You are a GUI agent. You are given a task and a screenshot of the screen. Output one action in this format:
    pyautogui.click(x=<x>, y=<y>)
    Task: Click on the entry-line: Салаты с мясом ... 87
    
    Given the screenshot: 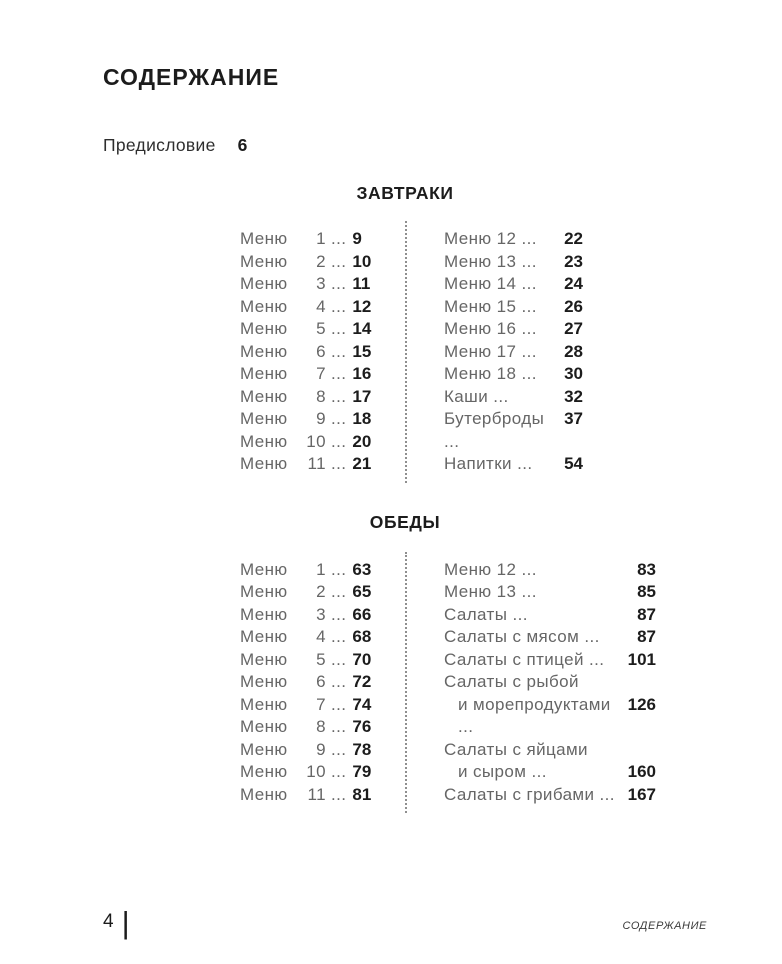 What is the action you would take?
    pyautogui.click(x=550, y=637)
    